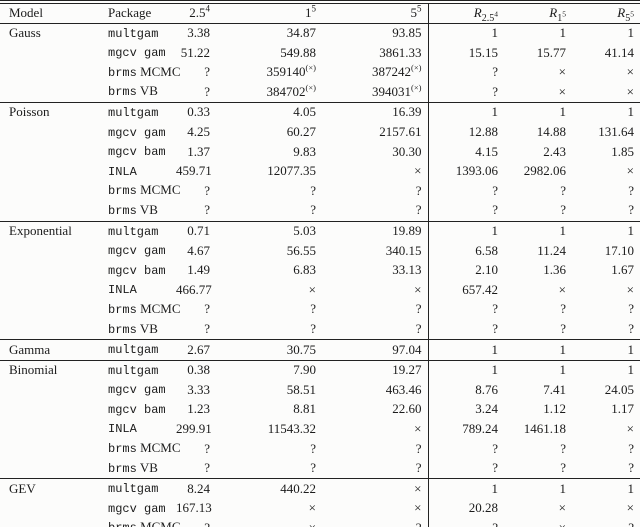 The height and width of the screenshot is (527, 640). Describe the element at coordinates (122, 429) in the screenshot. I see `package-name: INLA` at that location.